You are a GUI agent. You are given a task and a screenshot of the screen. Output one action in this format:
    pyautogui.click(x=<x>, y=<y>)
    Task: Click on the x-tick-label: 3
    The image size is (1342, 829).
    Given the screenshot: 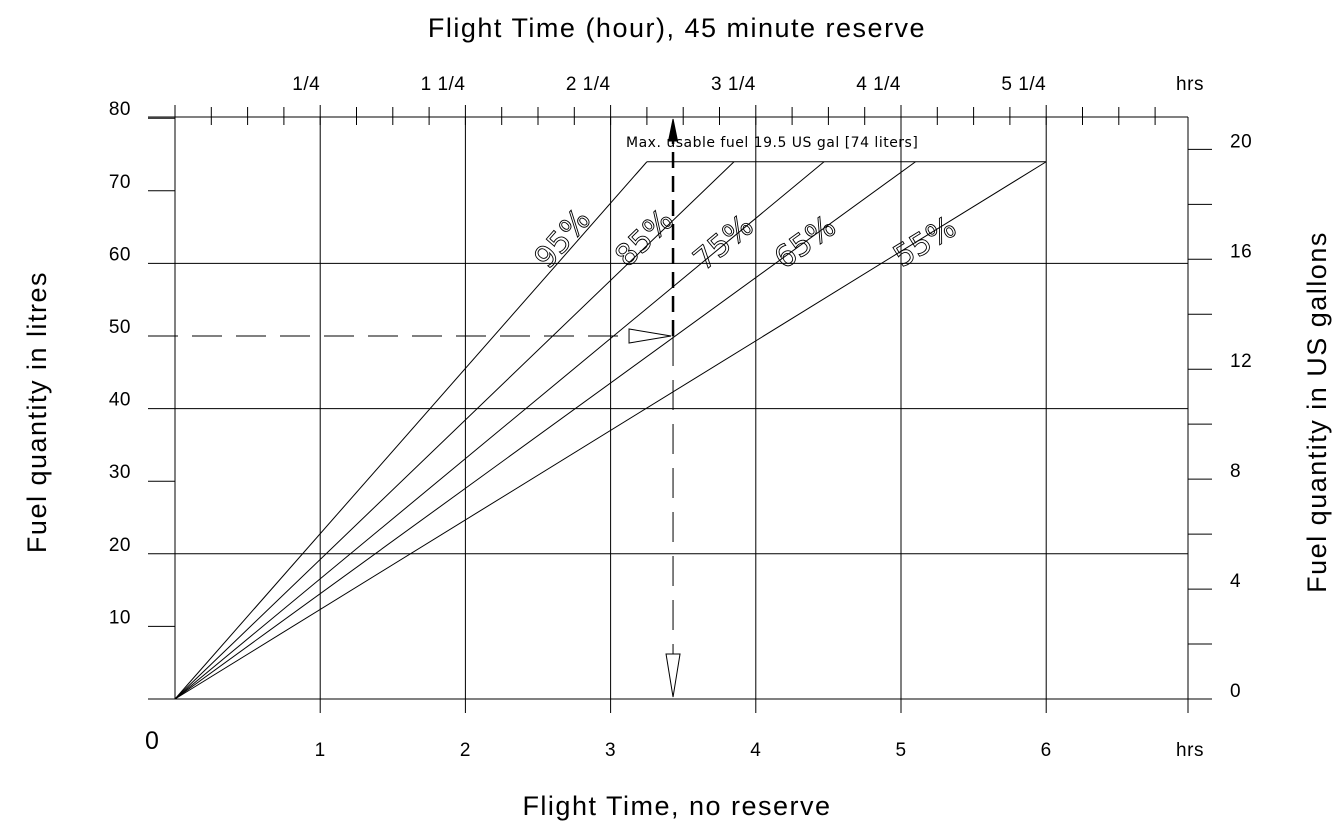 What is the action you would take?
    pyautogui.click(x=610, y=750)
    